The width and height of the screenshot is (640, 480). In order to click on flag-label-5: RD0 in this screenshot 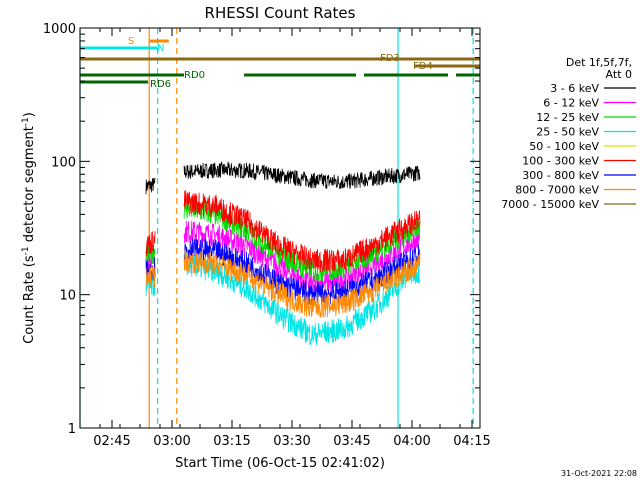, I will do `click(194, 75)`.